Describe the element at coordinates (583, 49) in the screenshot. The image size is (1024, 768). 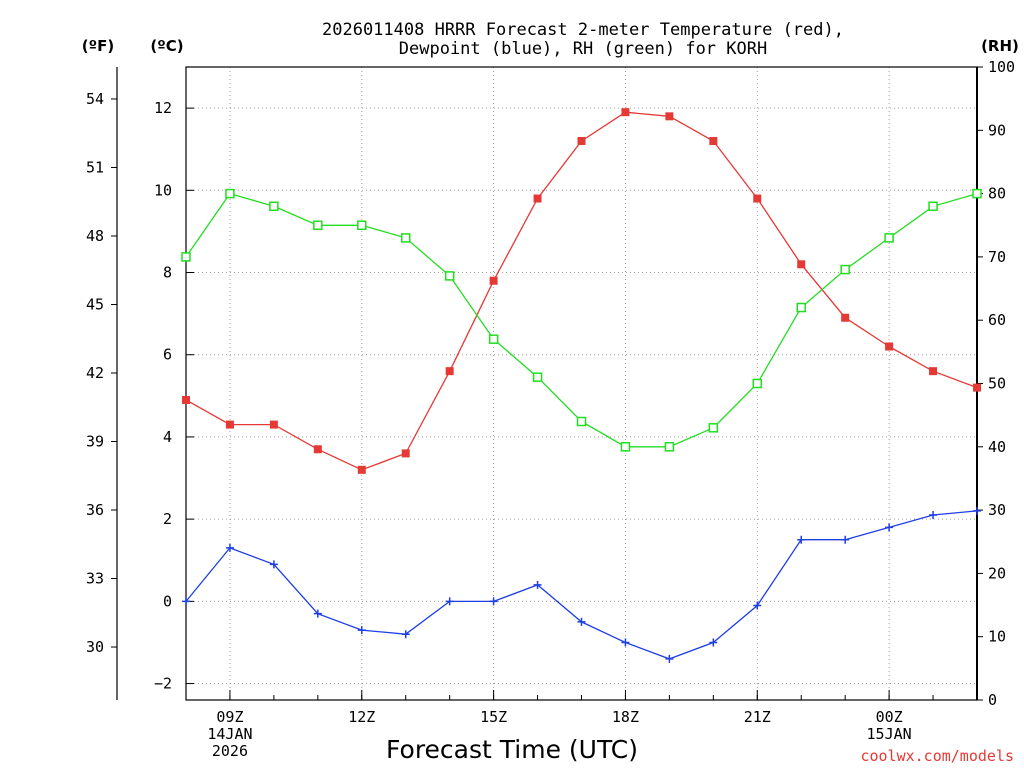
I see `chart-title-line-2: Dewpoint (blue), RH (green) for KORH` at that location.